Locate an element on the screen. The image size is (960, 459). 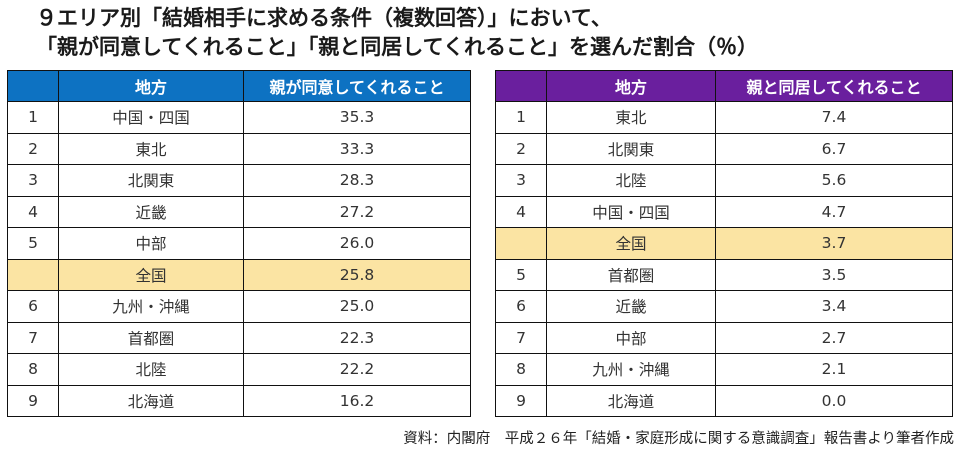
national-average-row: 全国 3.7 is located at coordinates (724, 243).